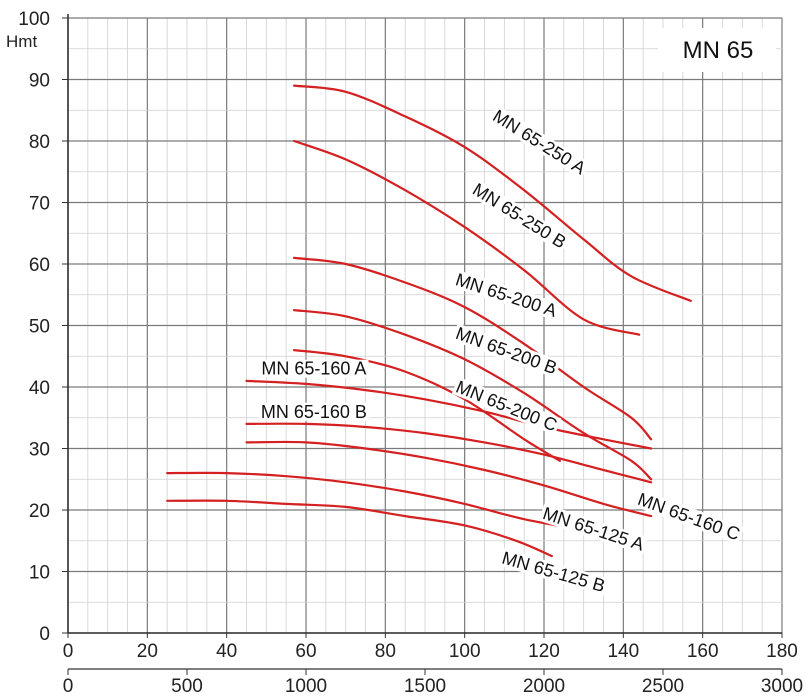 This screenshot has width=806, height=697. What do you see at coordinates (623, 651) in the screenshot?
I see `x-tick-label: 140` at bounding box center [623, 651].